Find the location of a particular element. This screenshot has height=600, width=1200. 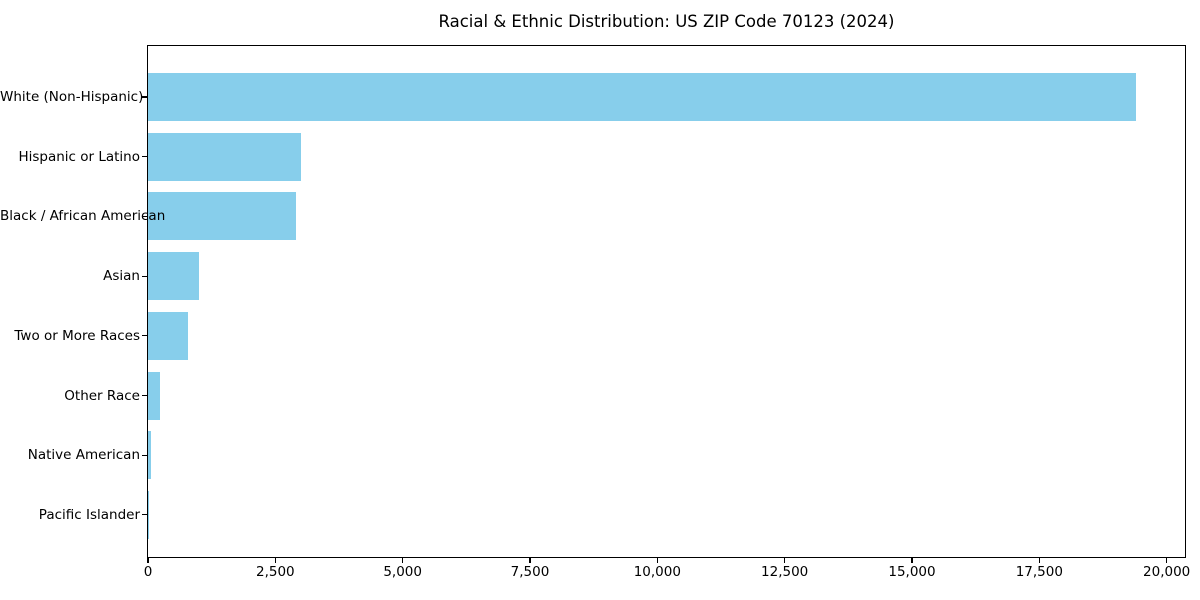

y-axis-label-hispanic-or-latino: Hispanic or Latino is located at coordinates (79, 156).